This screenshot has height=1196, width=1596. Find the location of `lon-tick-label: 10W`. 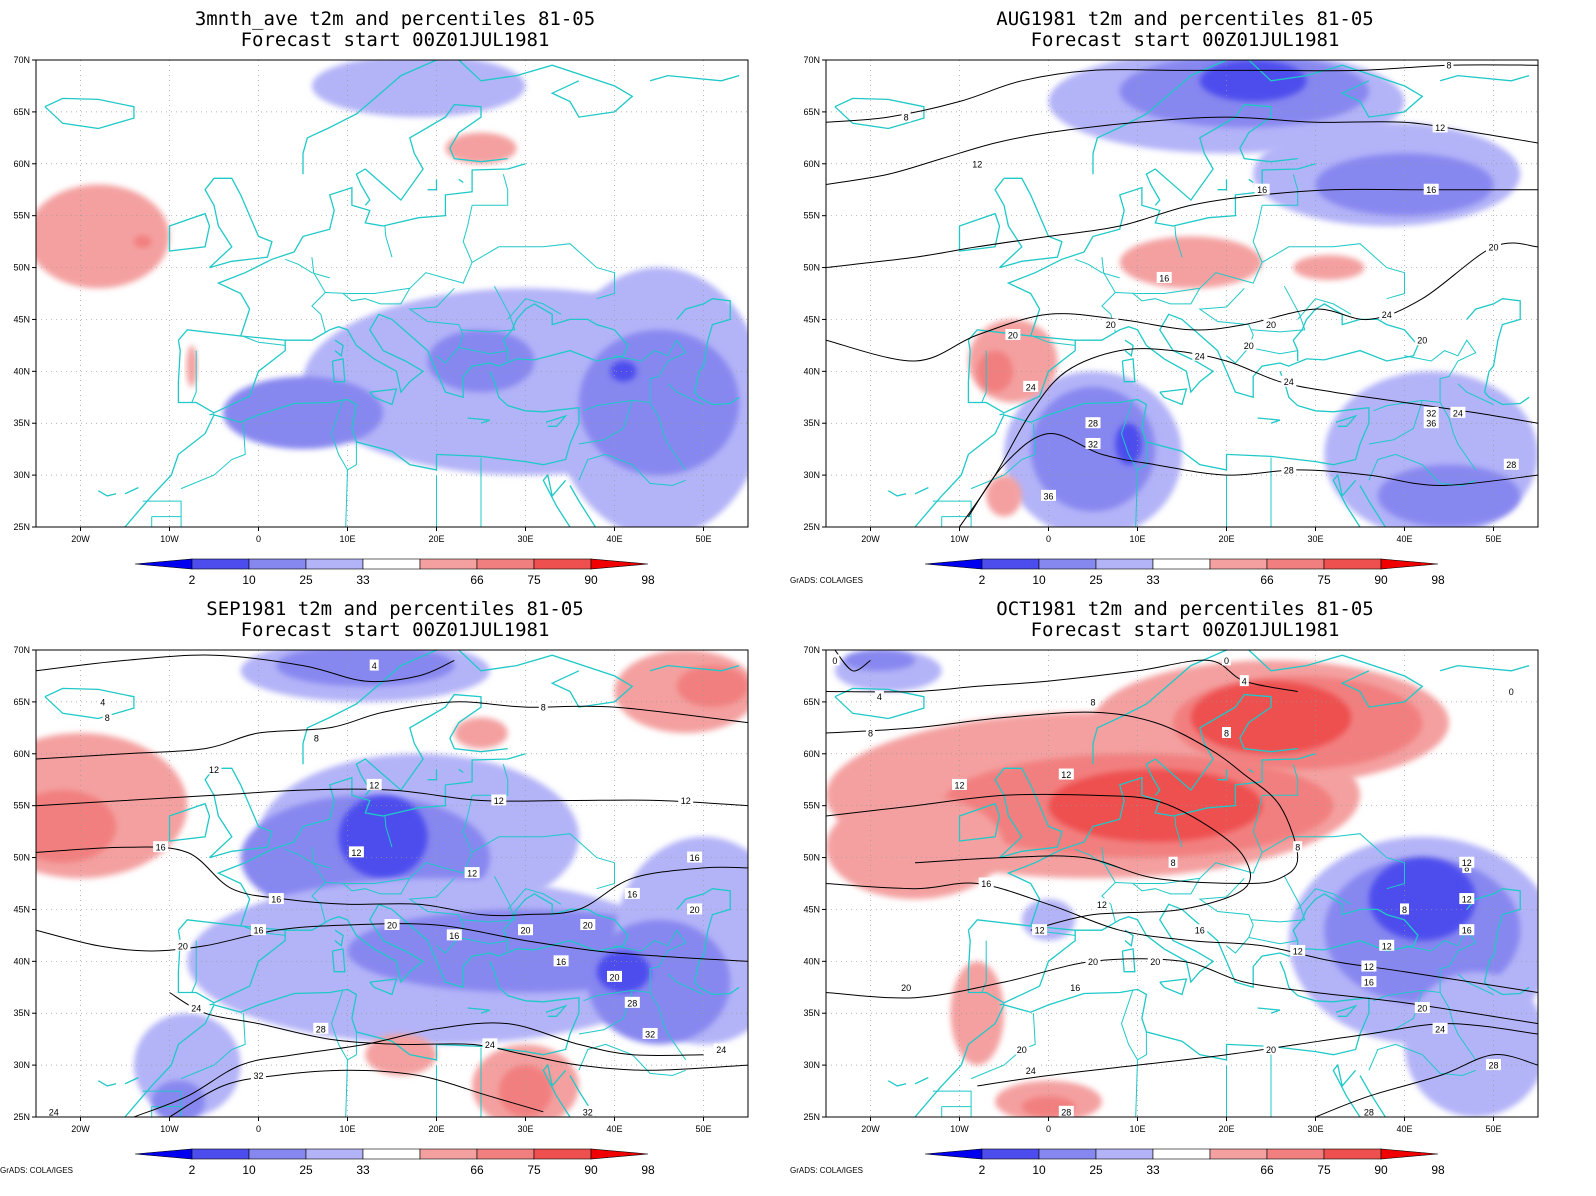

lon-tick-label: 10W is located at coordinates (169, 539).